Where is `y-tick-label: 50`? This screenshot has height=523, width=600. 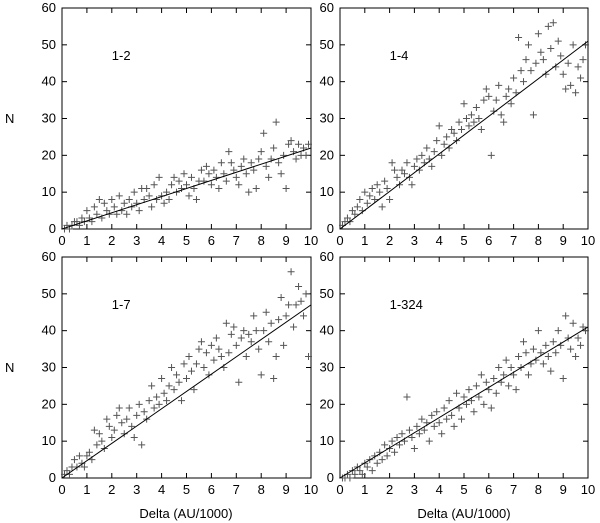 y-tick-label: 50 is located at coordinates (49, 293).